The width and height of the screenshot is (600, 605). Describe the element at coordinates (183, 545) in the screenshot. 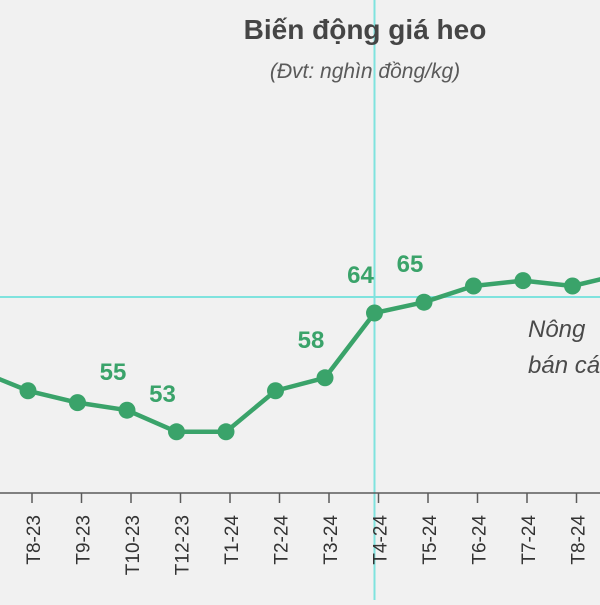

I see `x-tick-label: T12-23` at that location.